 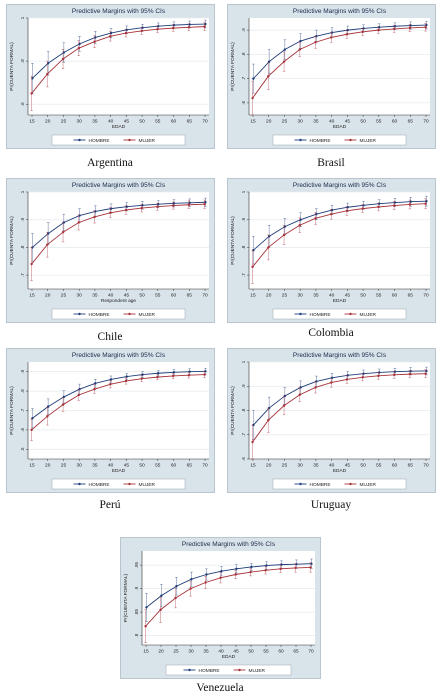 I want to click on y-tick-label: .5, so click(x=22, y=449).